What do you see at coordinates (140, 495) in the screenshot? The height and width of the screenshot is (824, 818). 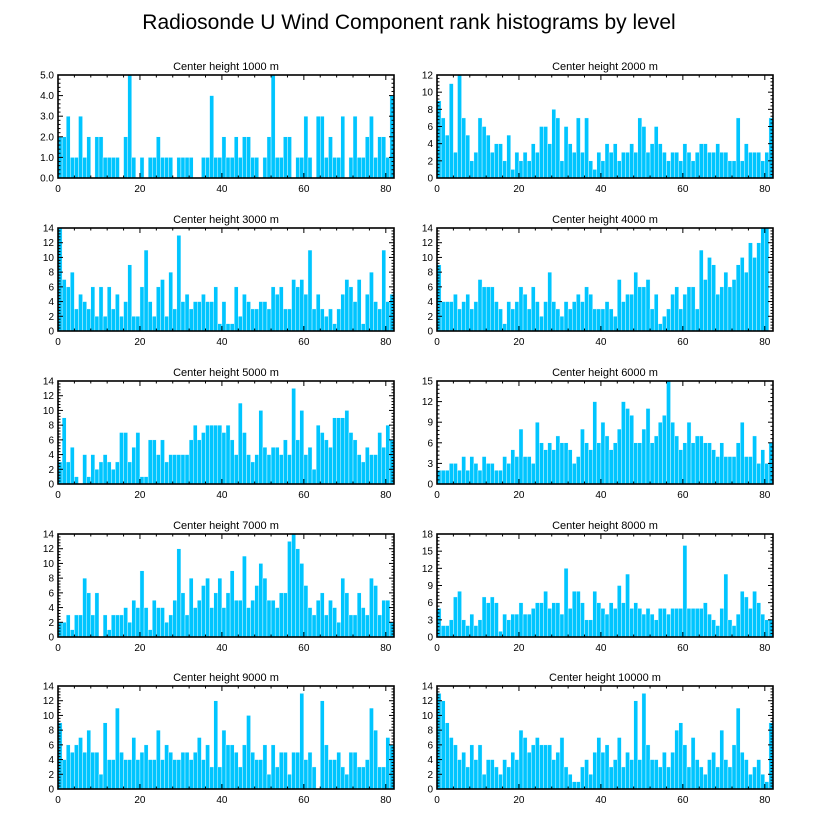 I see `x-tick-label: 20` at bounding box center [140, 495].